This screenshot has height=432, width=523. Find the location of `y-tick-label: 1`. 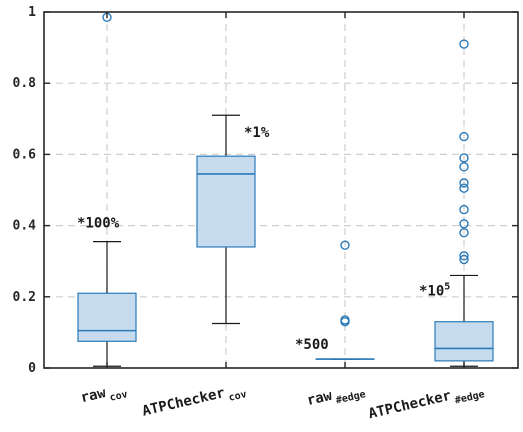

y-tick-label: 1 is located at coordinates (32, 12).